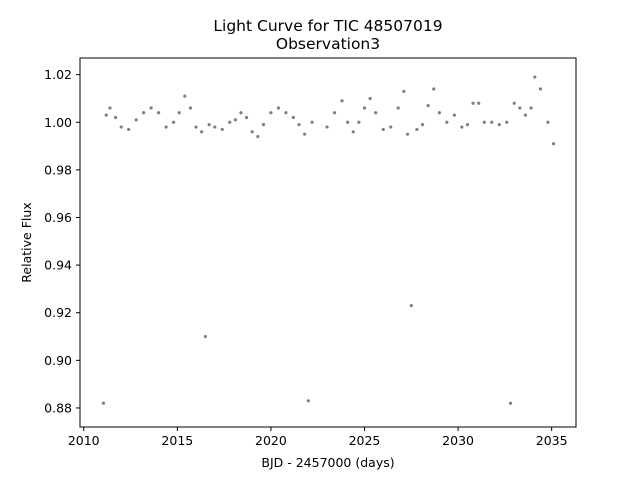  Describe the element at coordinates (58, 265) in the screenshot. I see `y-tick-label: 0.94` at that location.